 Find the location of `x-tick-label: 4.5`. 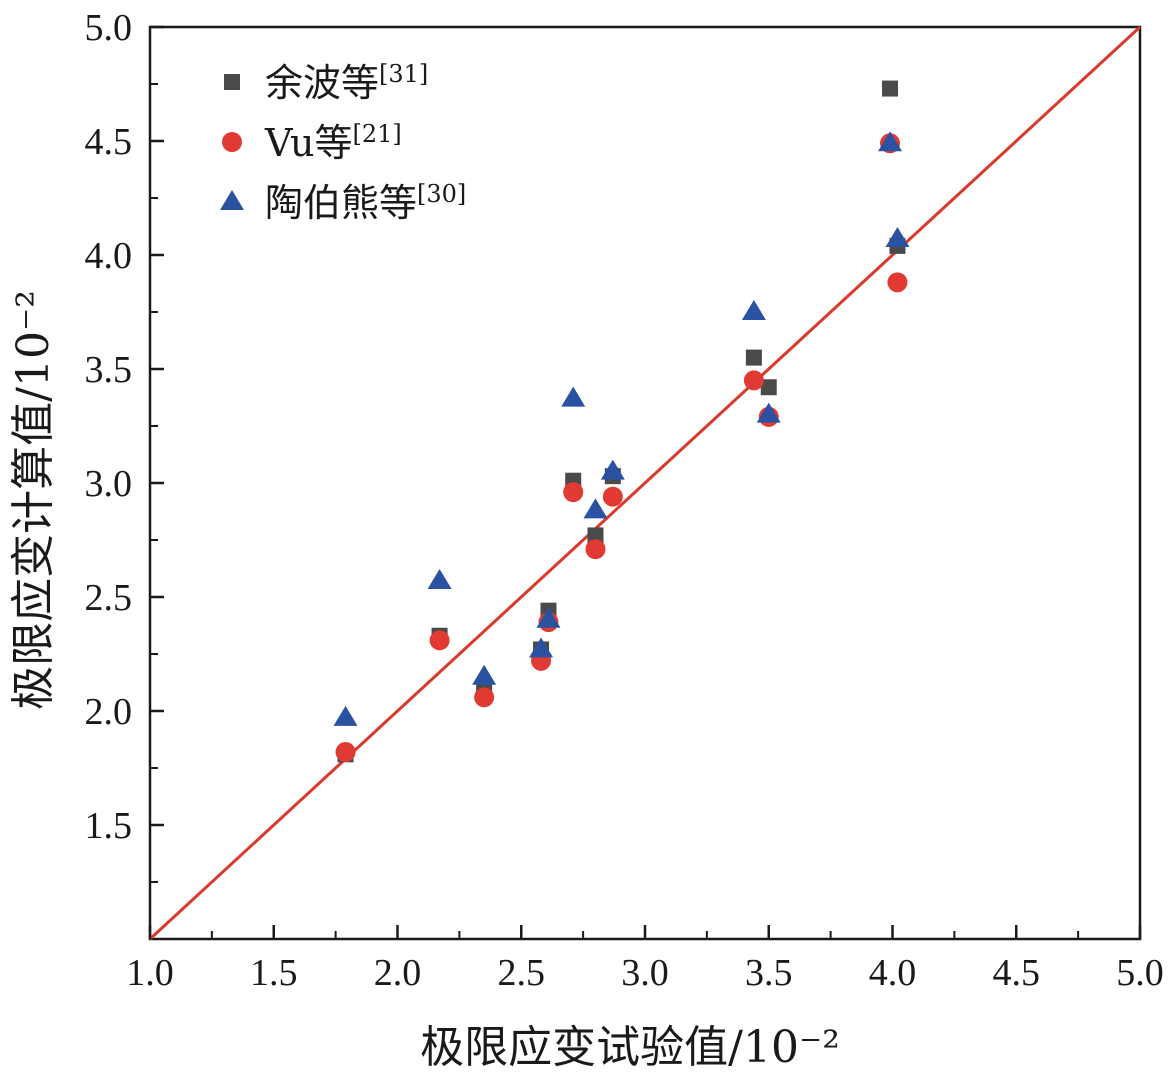

x-tick-label: 4.5 is located at coordinates (1017, 973).